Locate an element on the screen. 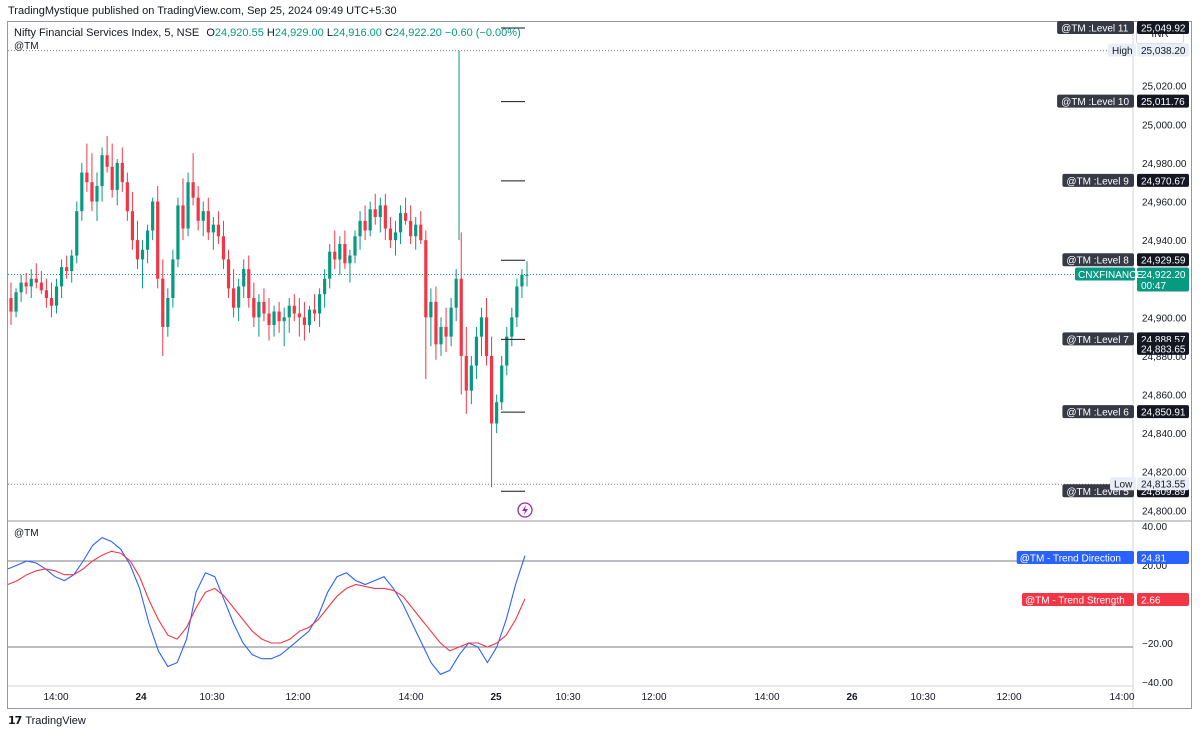  time-tick-label: 10:30 is located at coordinates (211, 697).